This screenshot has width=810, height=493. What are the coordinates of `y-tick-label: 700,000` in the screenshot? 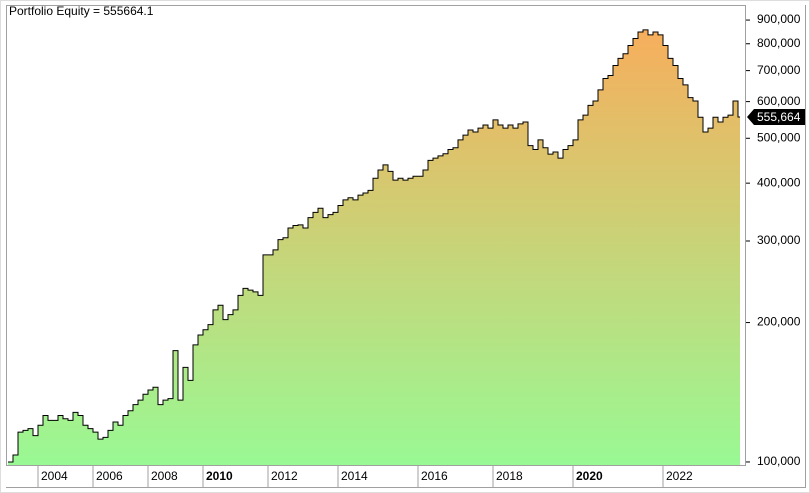 It's located at (779, 70).